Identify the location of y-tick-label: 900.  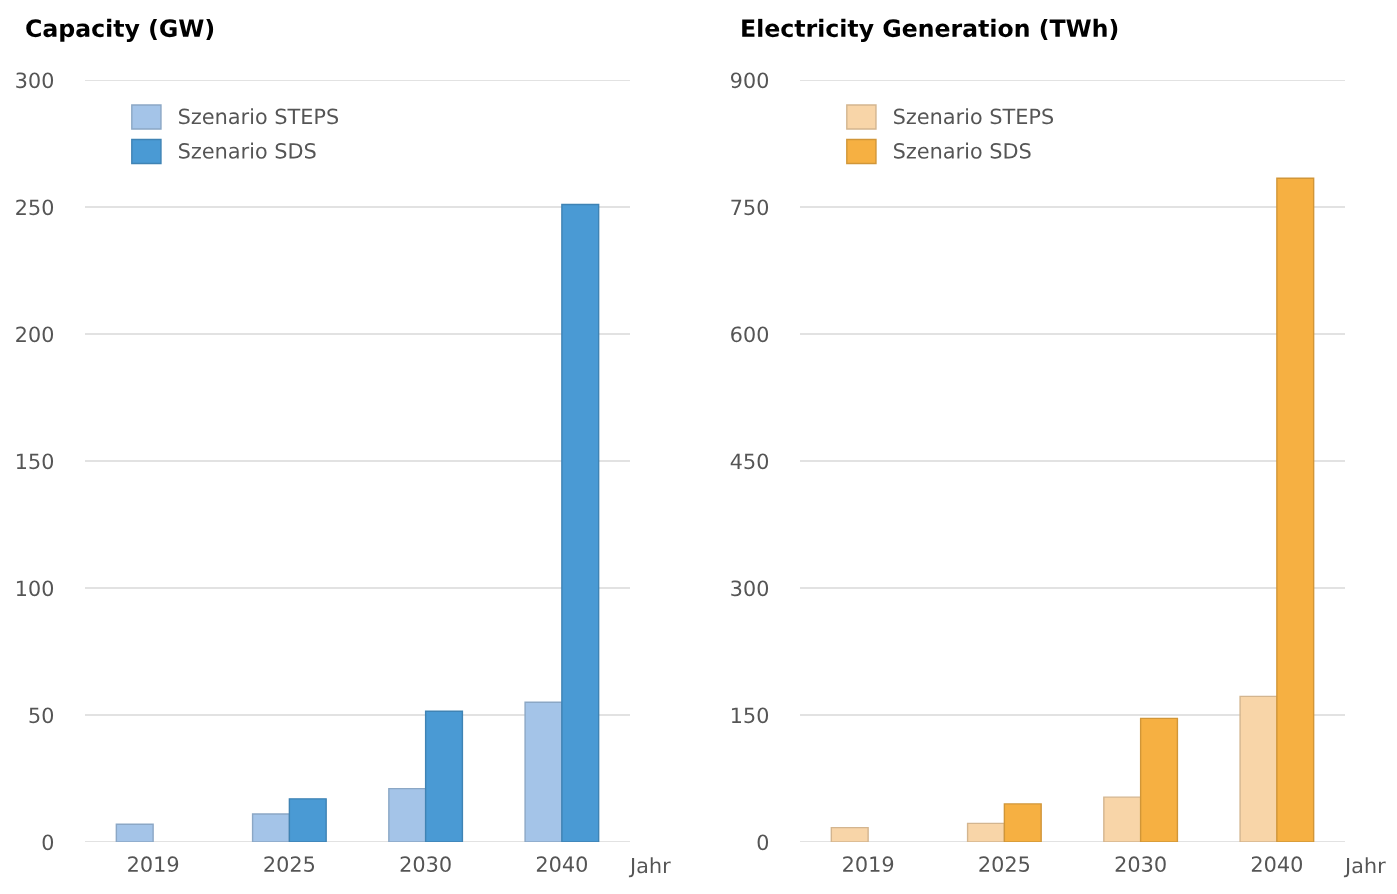
(749, 80).